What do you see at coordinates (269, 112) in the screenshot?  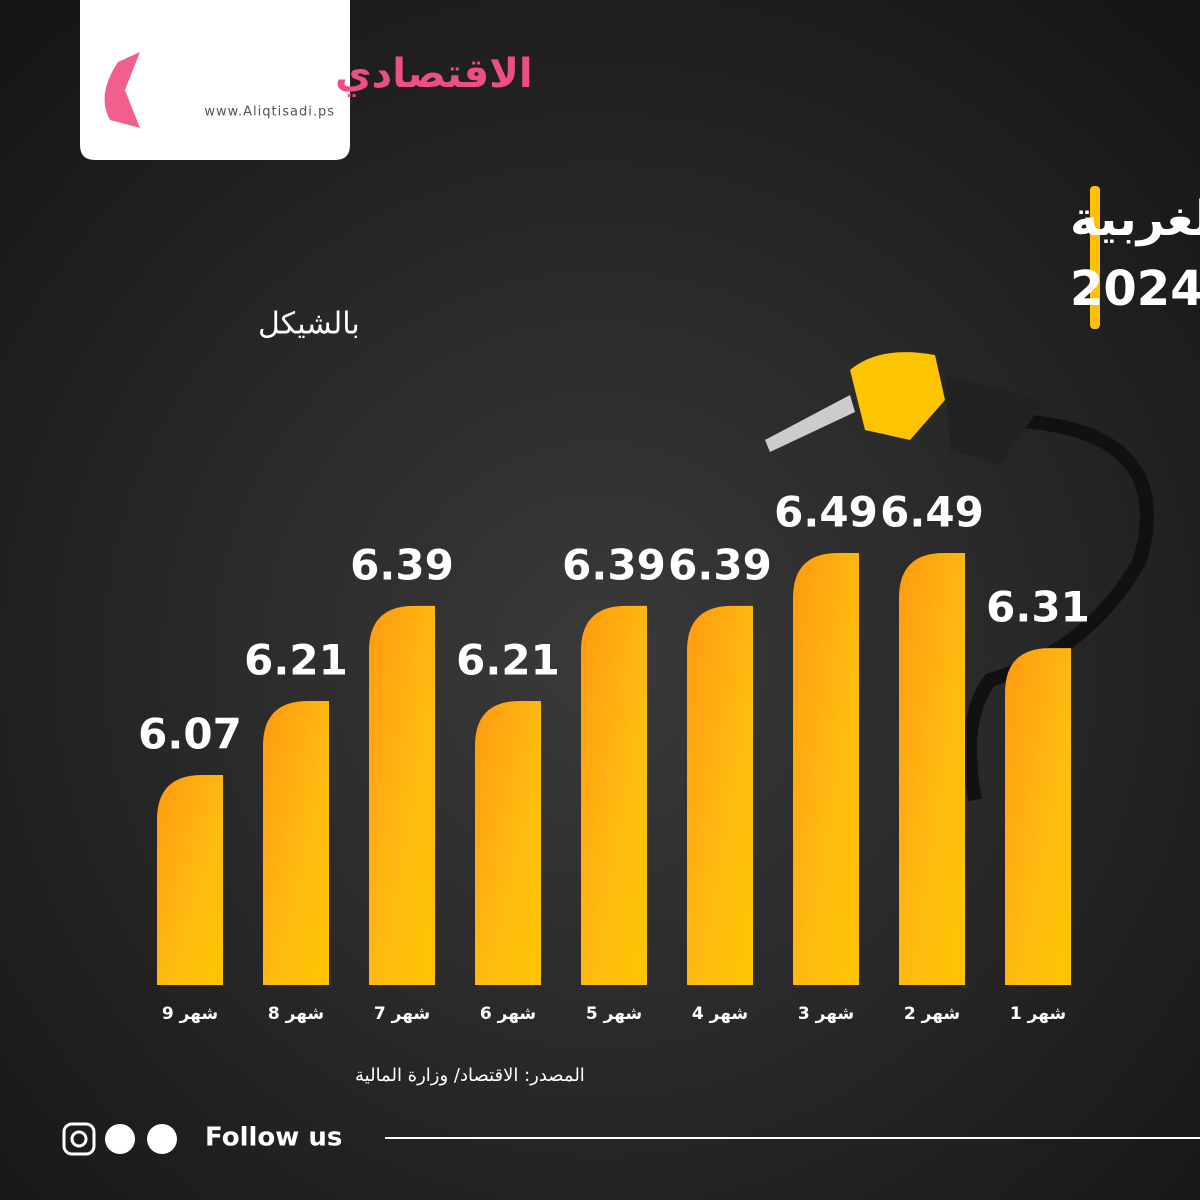 I see `logo-url: www.Aliqtisadi.ps` at bounding box center [269, 112].